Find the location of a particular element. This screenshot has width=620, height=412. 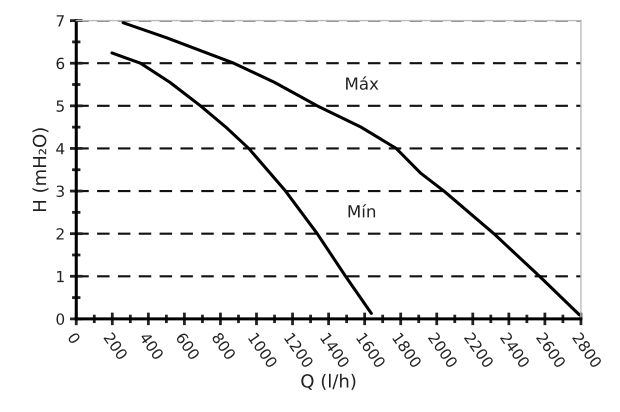

y-tick-label: 0 is located at coordinates (60, 319).